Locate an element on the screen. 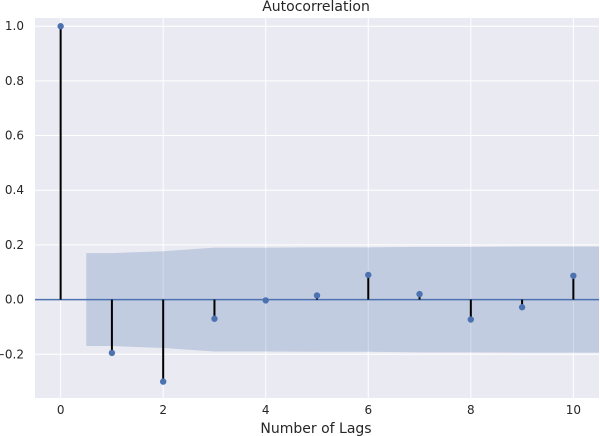 This screenshot has width=600, height=436. x-tick-label-1: 2 is located at coordinates (163, 410).